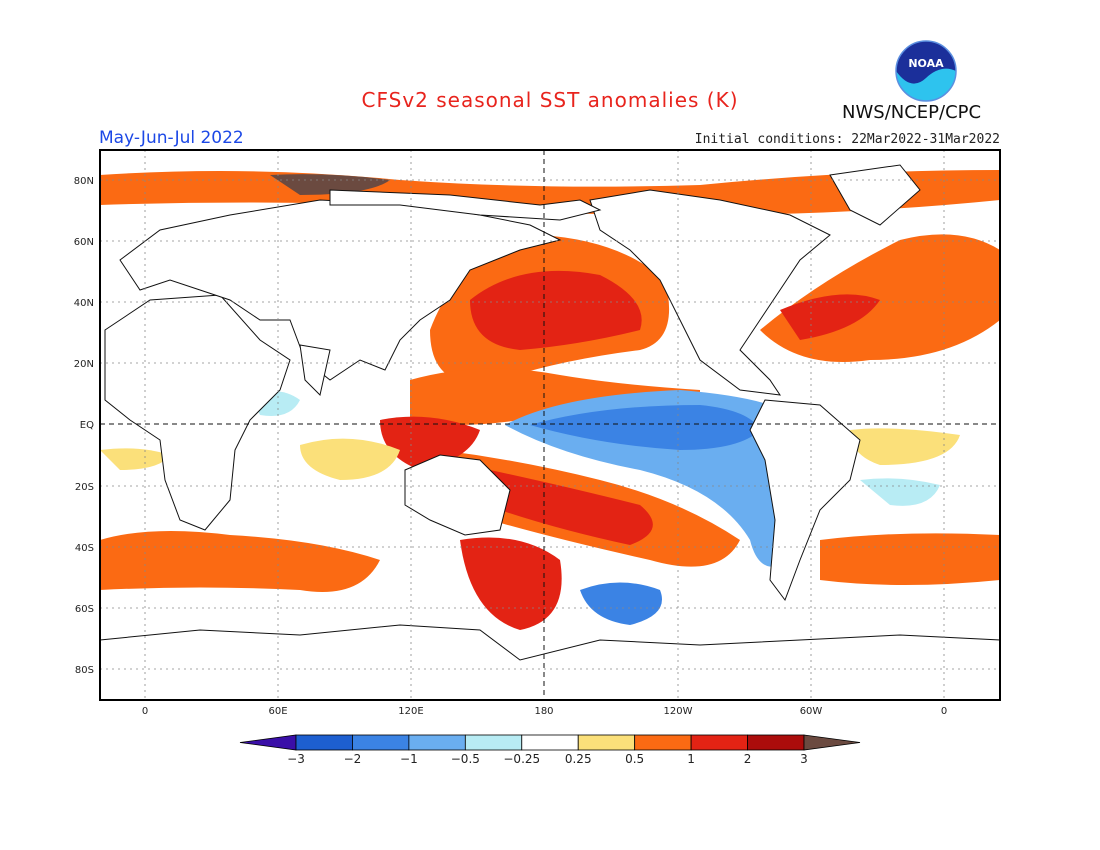  I want to click on lat-tick: 20N, so click(84, 364).